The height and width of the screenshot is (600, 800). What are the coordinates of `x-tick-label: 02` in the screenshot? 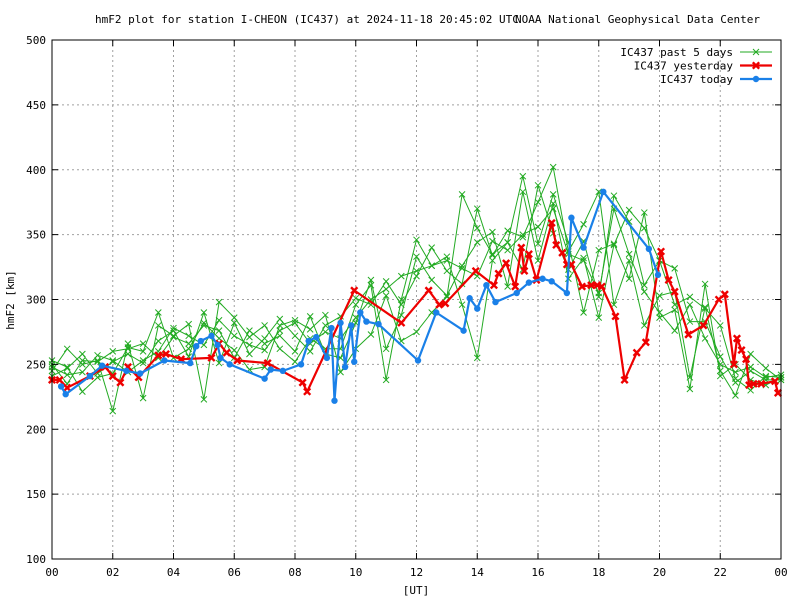 It's located at (112, 572).